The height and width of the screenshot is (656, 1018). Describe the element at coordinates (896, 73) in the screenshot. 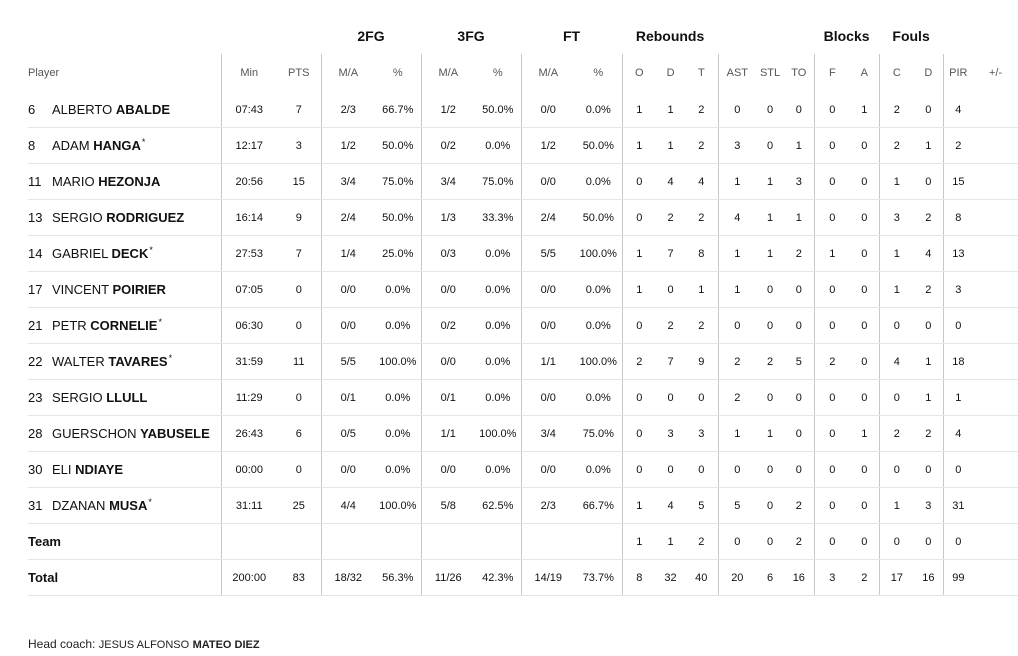

I see `col-header-foul-c: C` at that location.